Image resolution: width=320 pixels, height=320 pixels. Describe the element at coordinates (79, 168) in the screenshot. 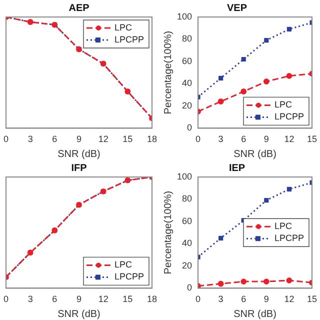

I see `chart-title: IFP` at that location.